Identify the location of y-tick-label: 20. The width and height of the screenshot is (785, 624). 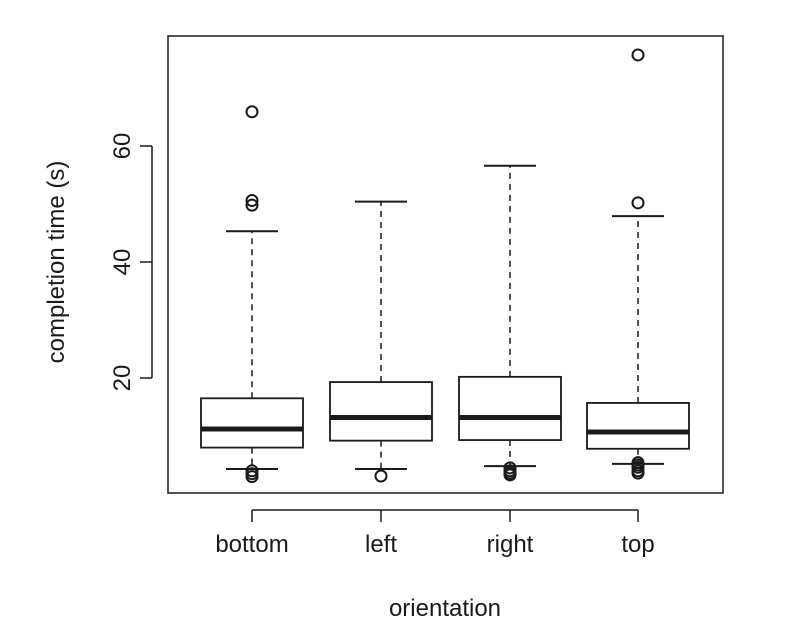
(122, 378).